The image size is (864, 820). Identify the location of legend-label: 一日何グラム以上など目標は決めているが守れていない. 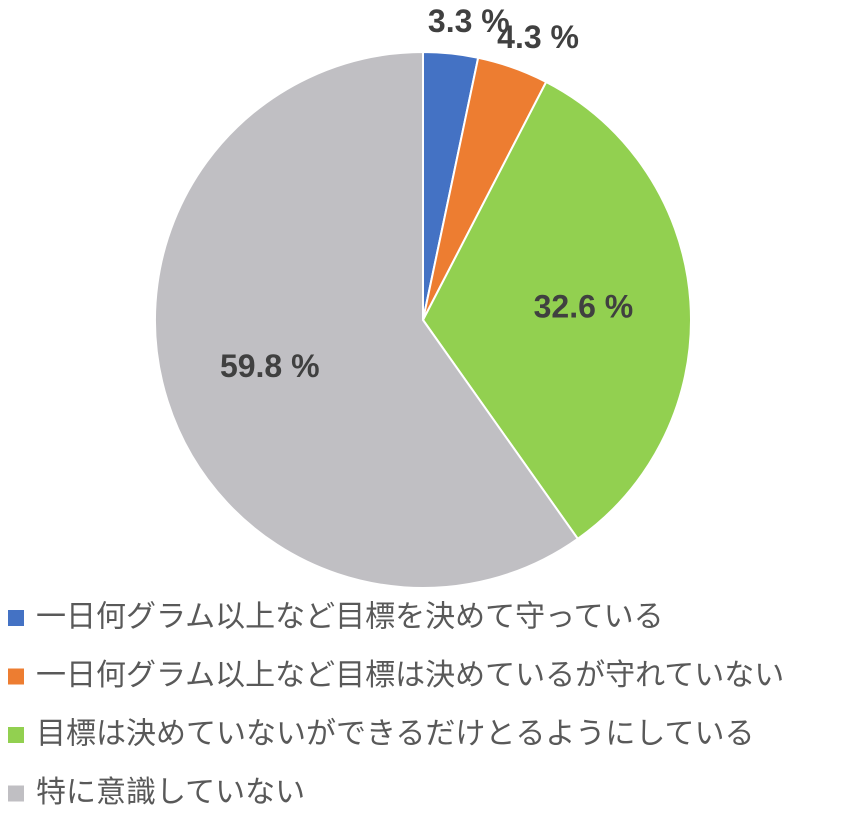
(410, 675).